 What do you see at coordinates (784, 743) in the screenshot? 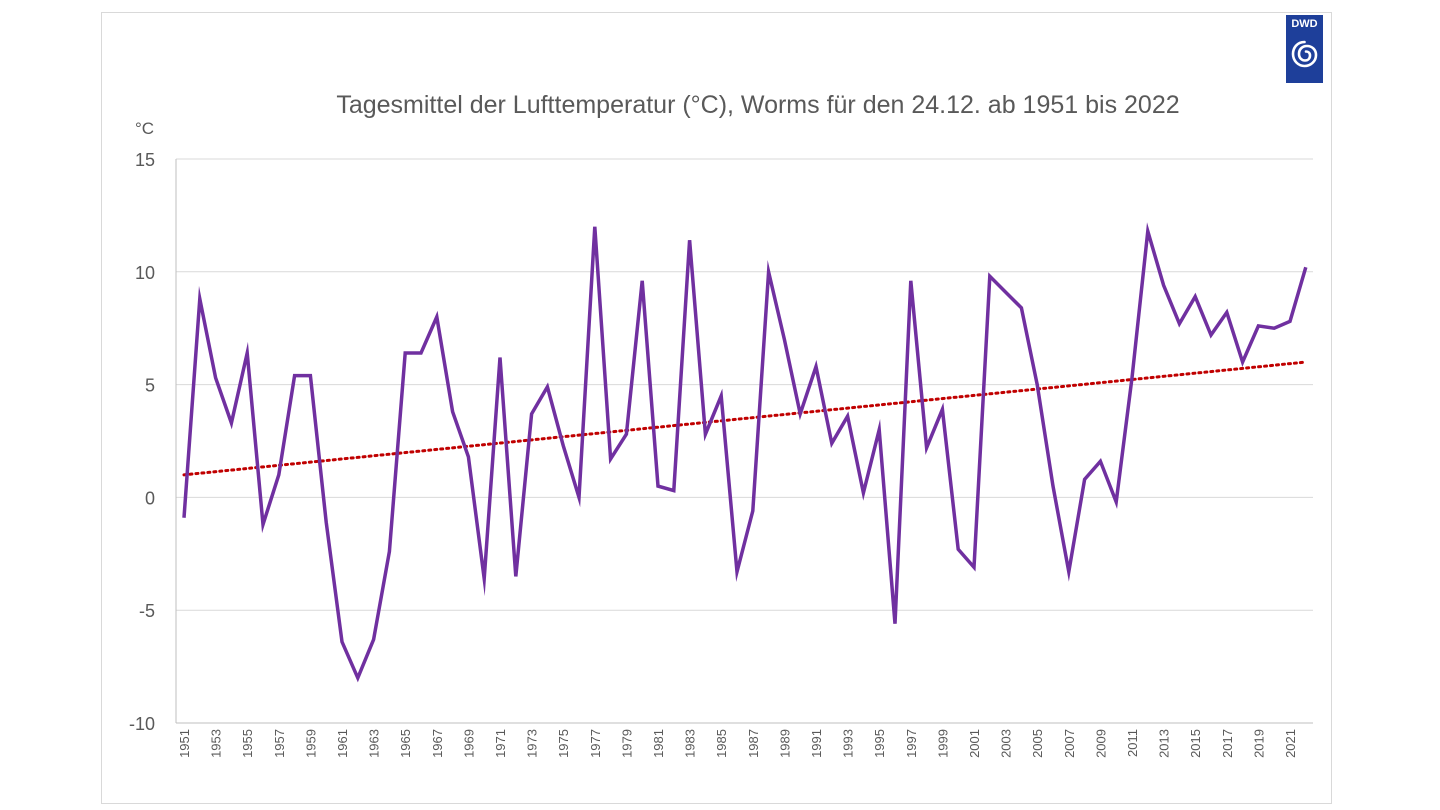
I see `x-tick-label: 1989` at bounding box center [784, 743].